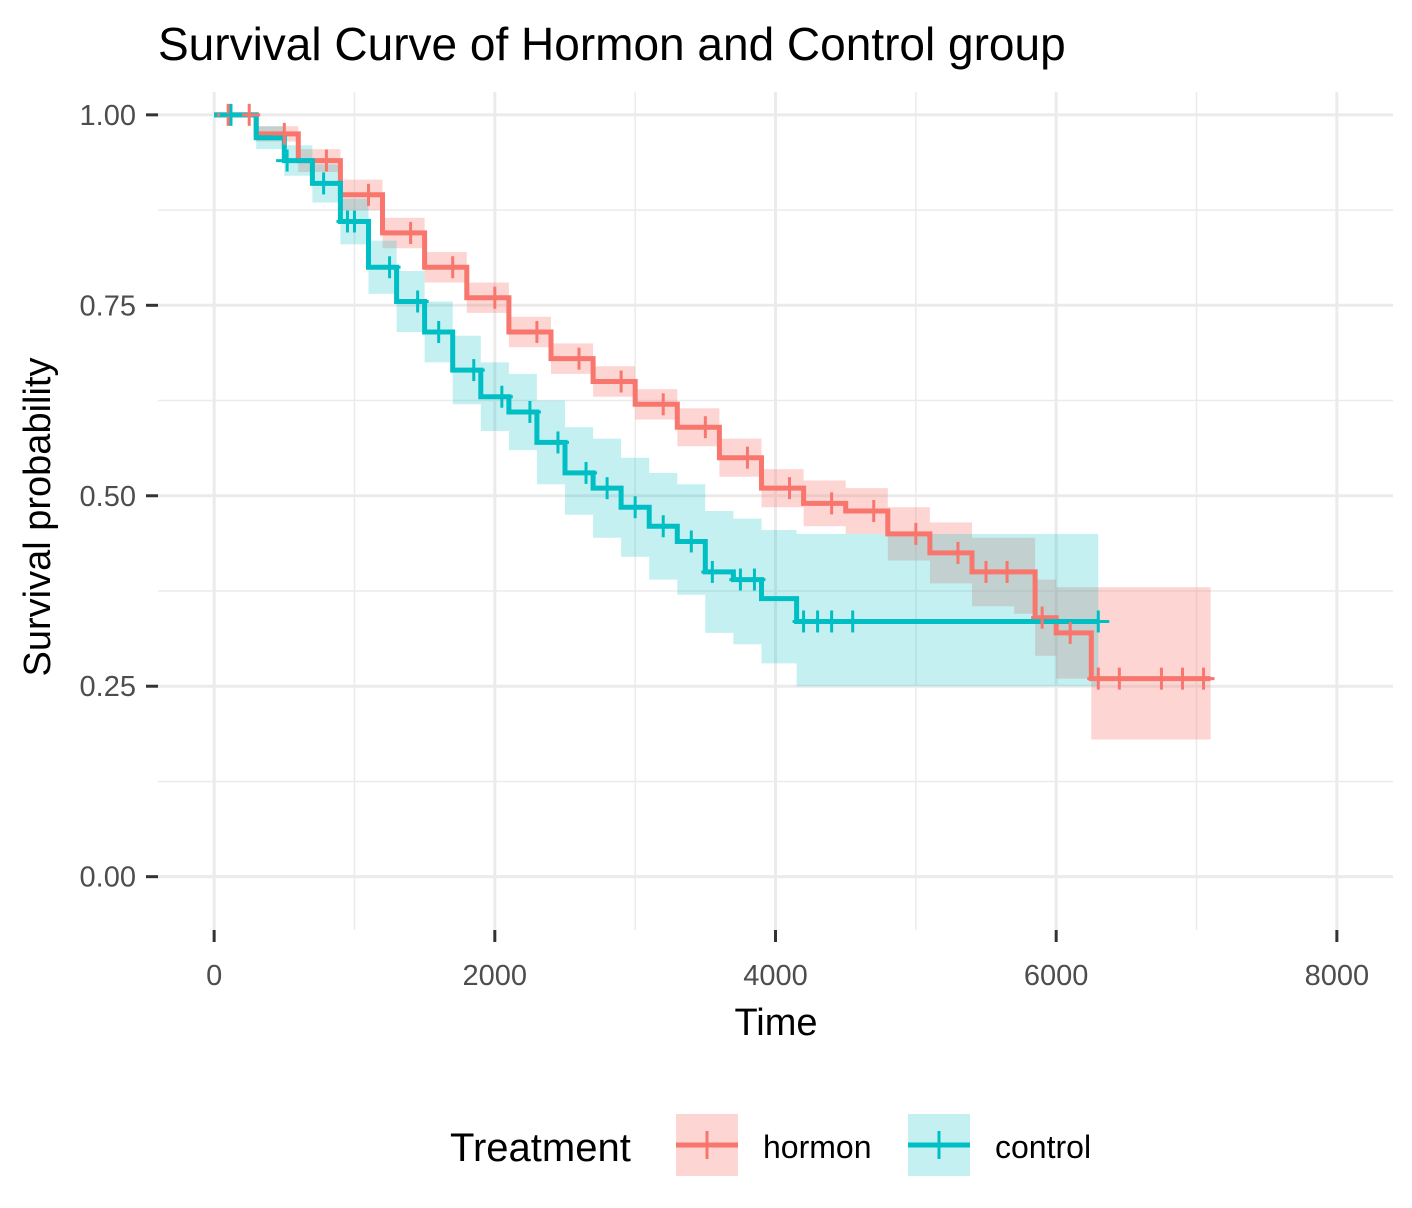  I want to click on y-tick-label: 1.00, so click(108, 116).